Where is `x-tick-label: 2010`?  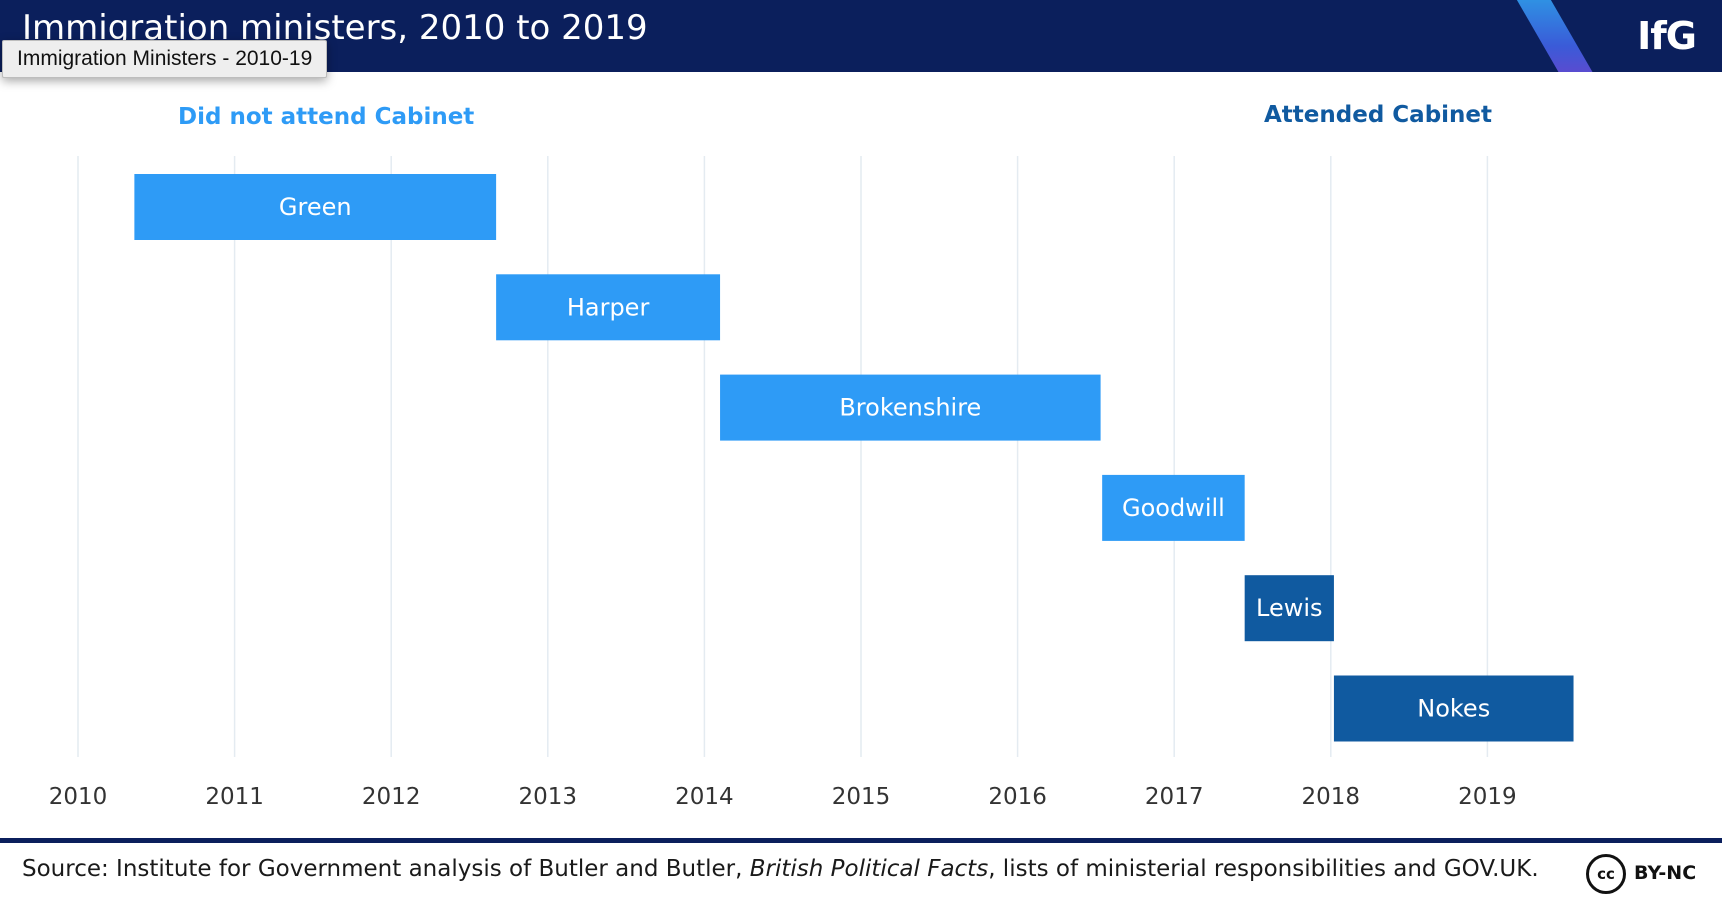 x-tick-label: 2010 is located at coordinates (78, 797).